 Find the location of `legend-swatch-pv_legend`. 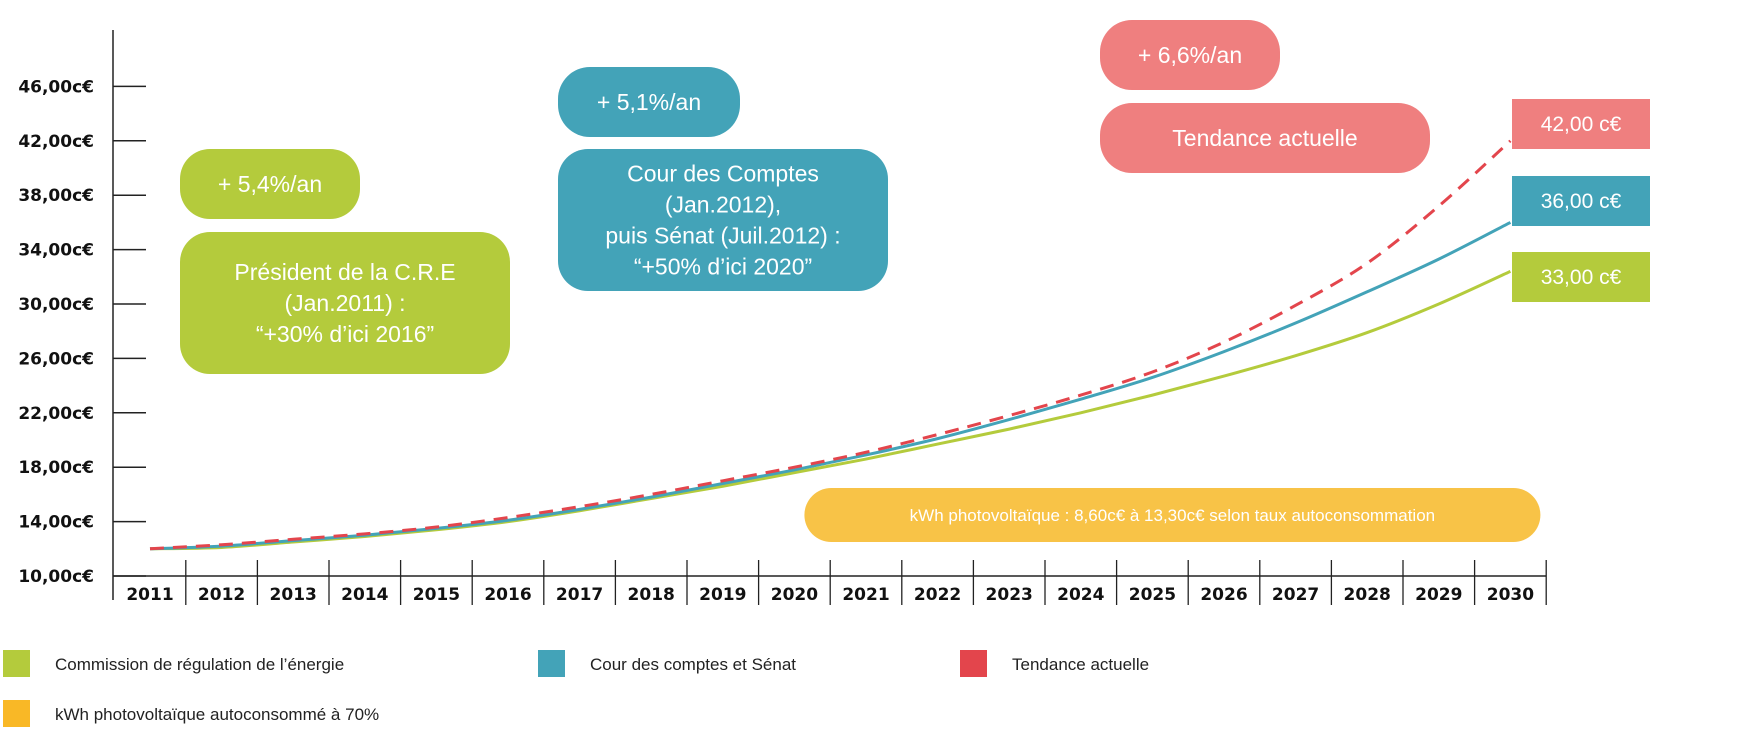

legend-swatch-pv_legend is located at coordinates (16, 713).